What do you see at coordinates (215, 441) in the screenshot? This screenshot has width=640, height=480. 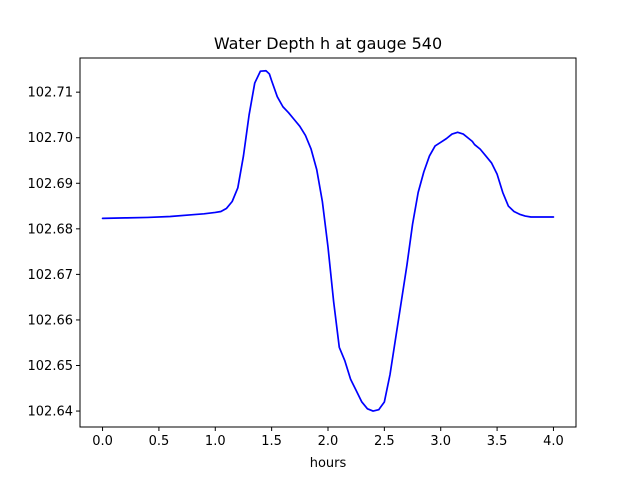 I see `x-tick-label: 1.0` at bounding box center [215, 441].